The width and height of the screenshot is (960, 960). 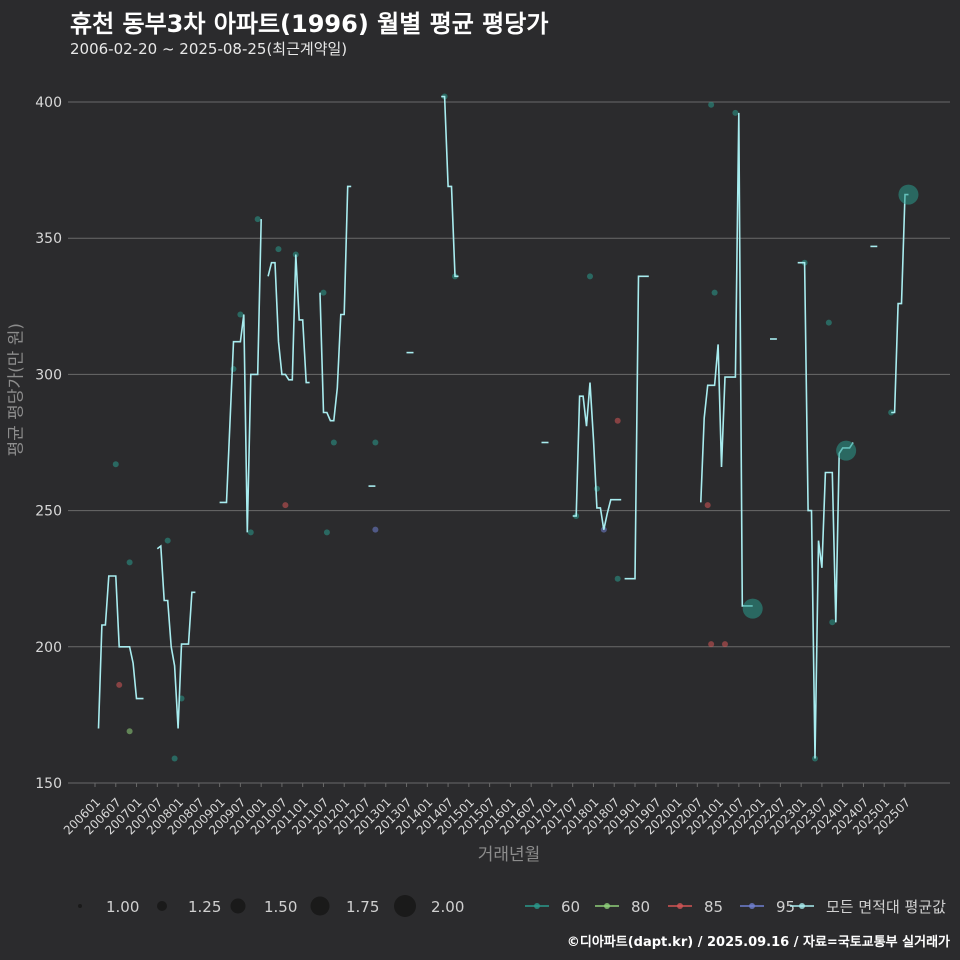 I want to click on chart-subtitle: 2006-02-20 ~ 2025-08-25(최근계약일), so click(x=209, y=49).